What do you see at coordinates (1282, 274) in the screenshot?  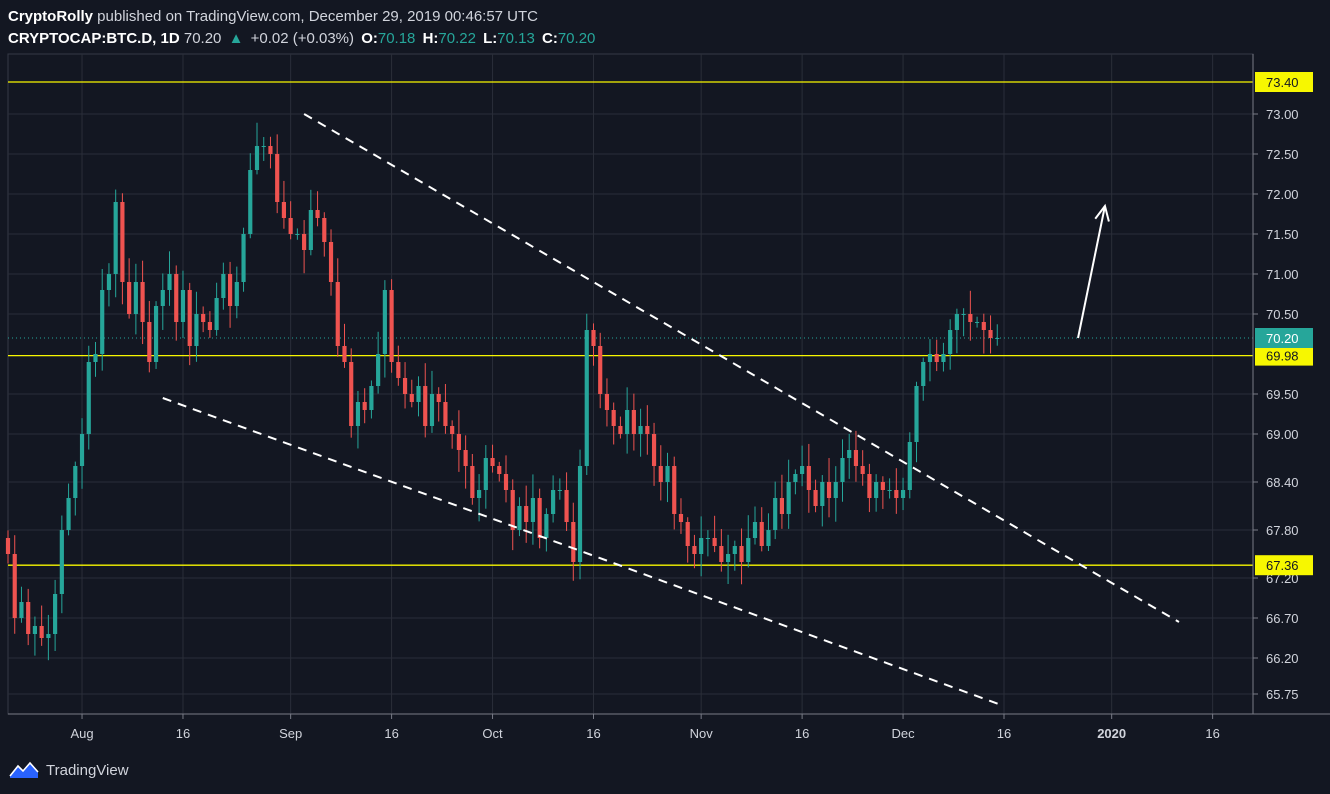 I see `y-tick-label: 71.00` at bounding box center [1282, 274].